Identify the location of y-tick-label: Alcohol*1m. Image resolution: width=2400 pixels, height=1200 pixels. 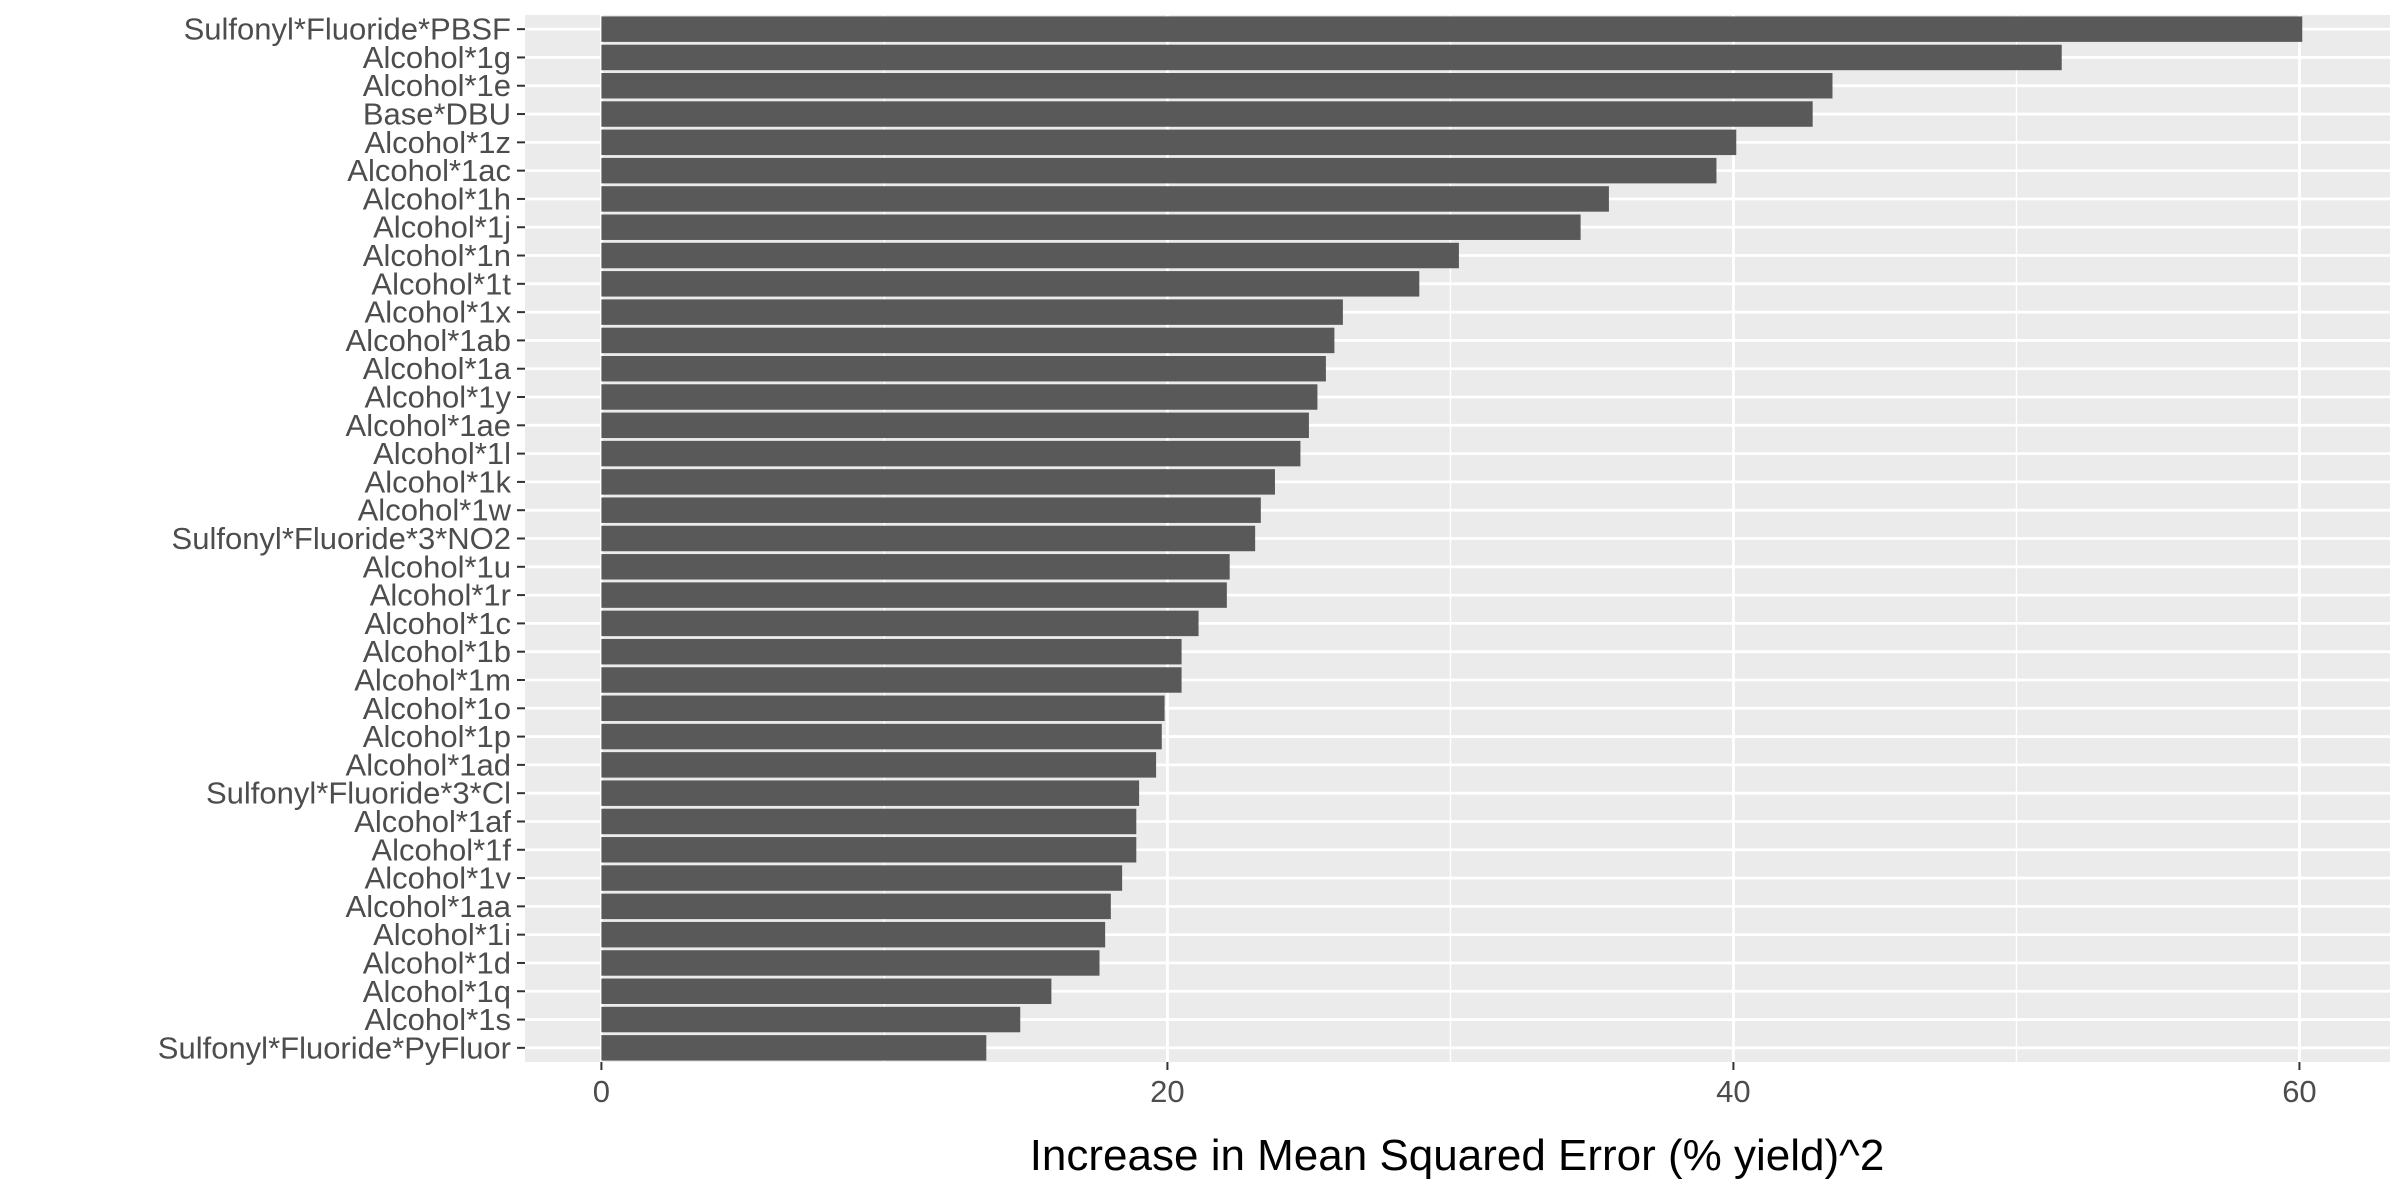
(432, 679).